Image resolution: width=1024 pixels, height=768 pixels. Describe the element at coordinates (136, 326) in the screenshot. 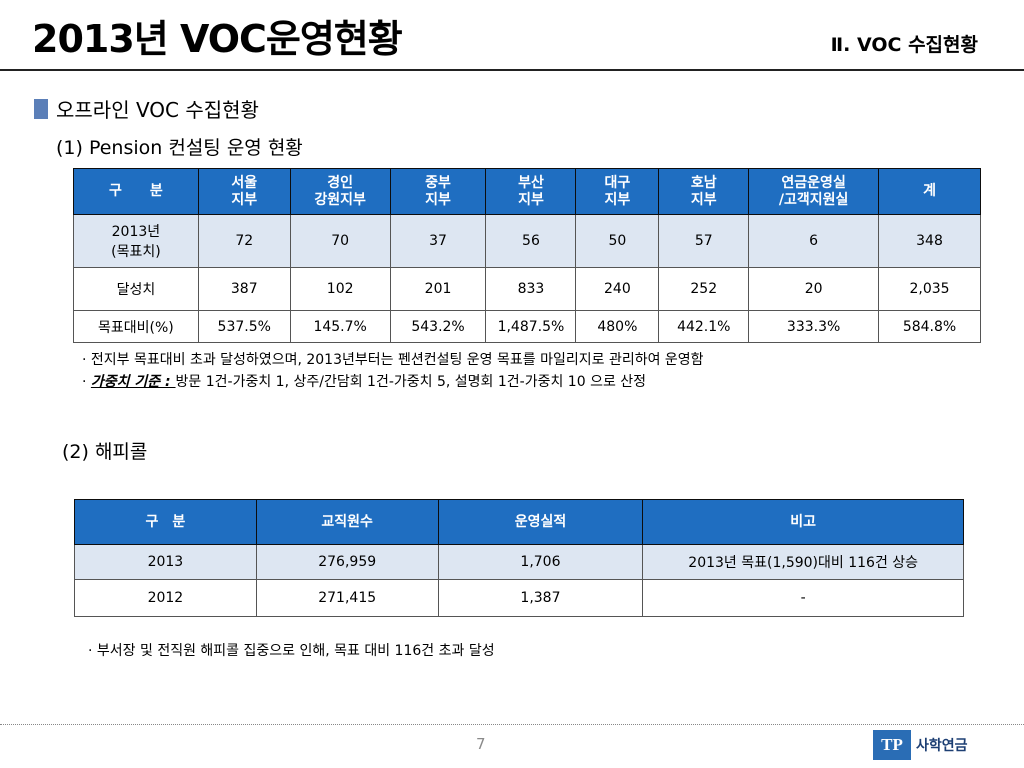

I see `row-label: 목표대비(%)` at that location.